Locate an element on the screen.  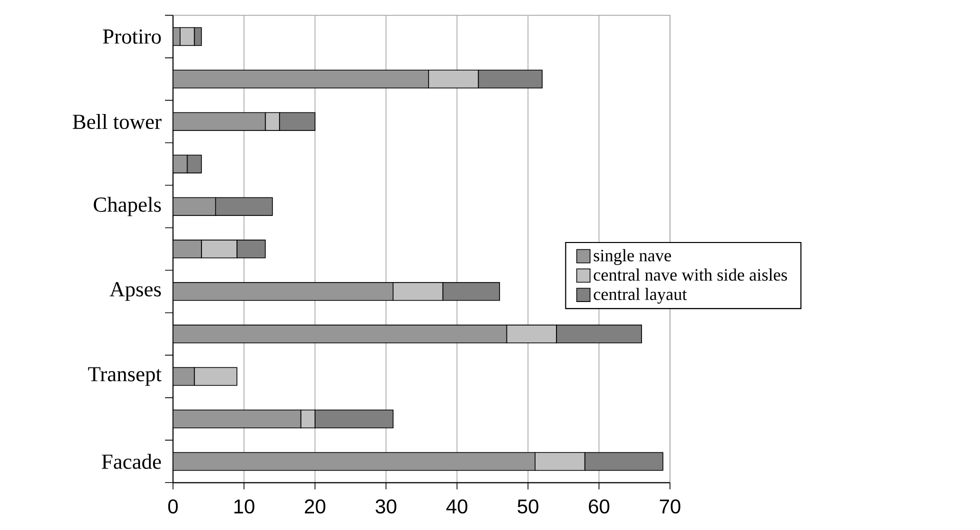
y-tick-label: Protiro is located at coordinates (131, 36).